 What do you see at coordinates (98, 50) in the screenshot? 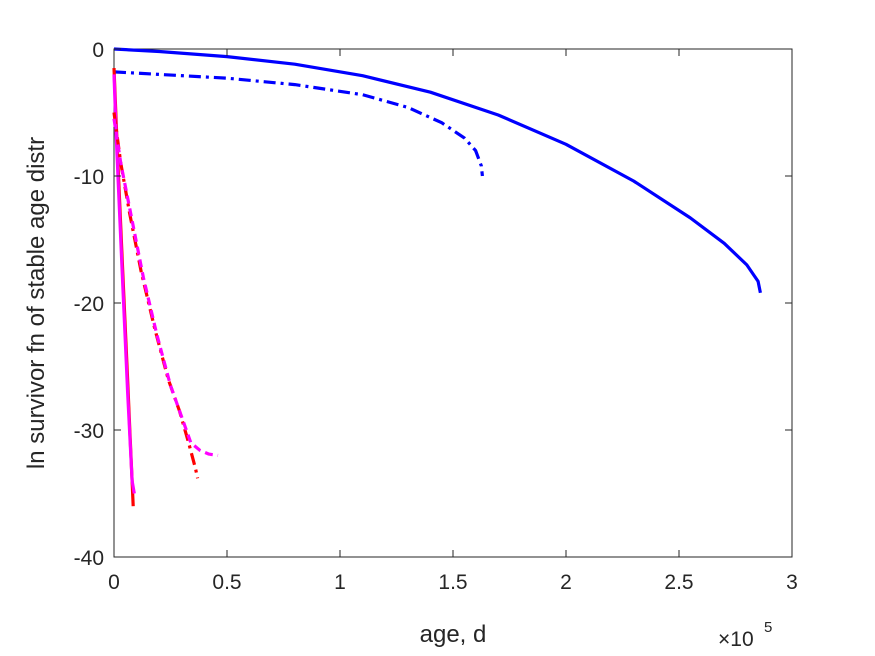
I see `y-tick-label: 0` at bounding box center [98, 50].